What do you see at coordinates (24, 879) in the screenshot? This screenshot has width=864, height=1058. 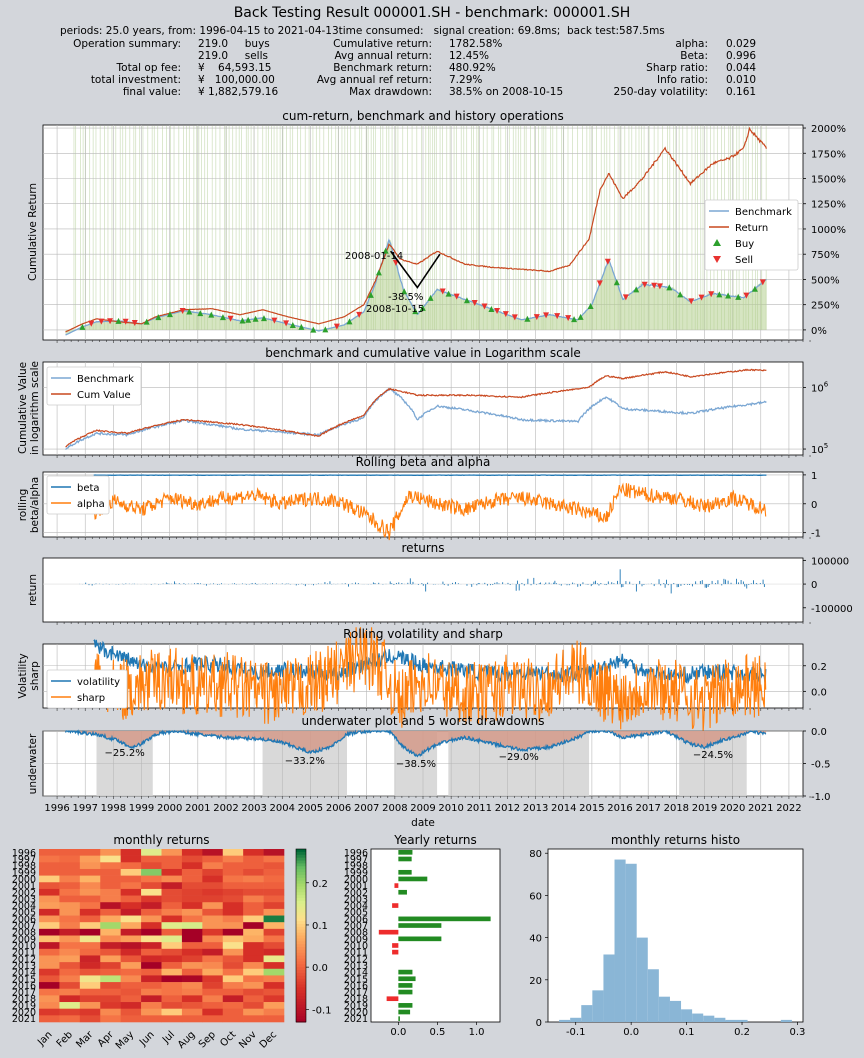 I see `heatmap-year-label: 2000` at bounding box center [24, 879].